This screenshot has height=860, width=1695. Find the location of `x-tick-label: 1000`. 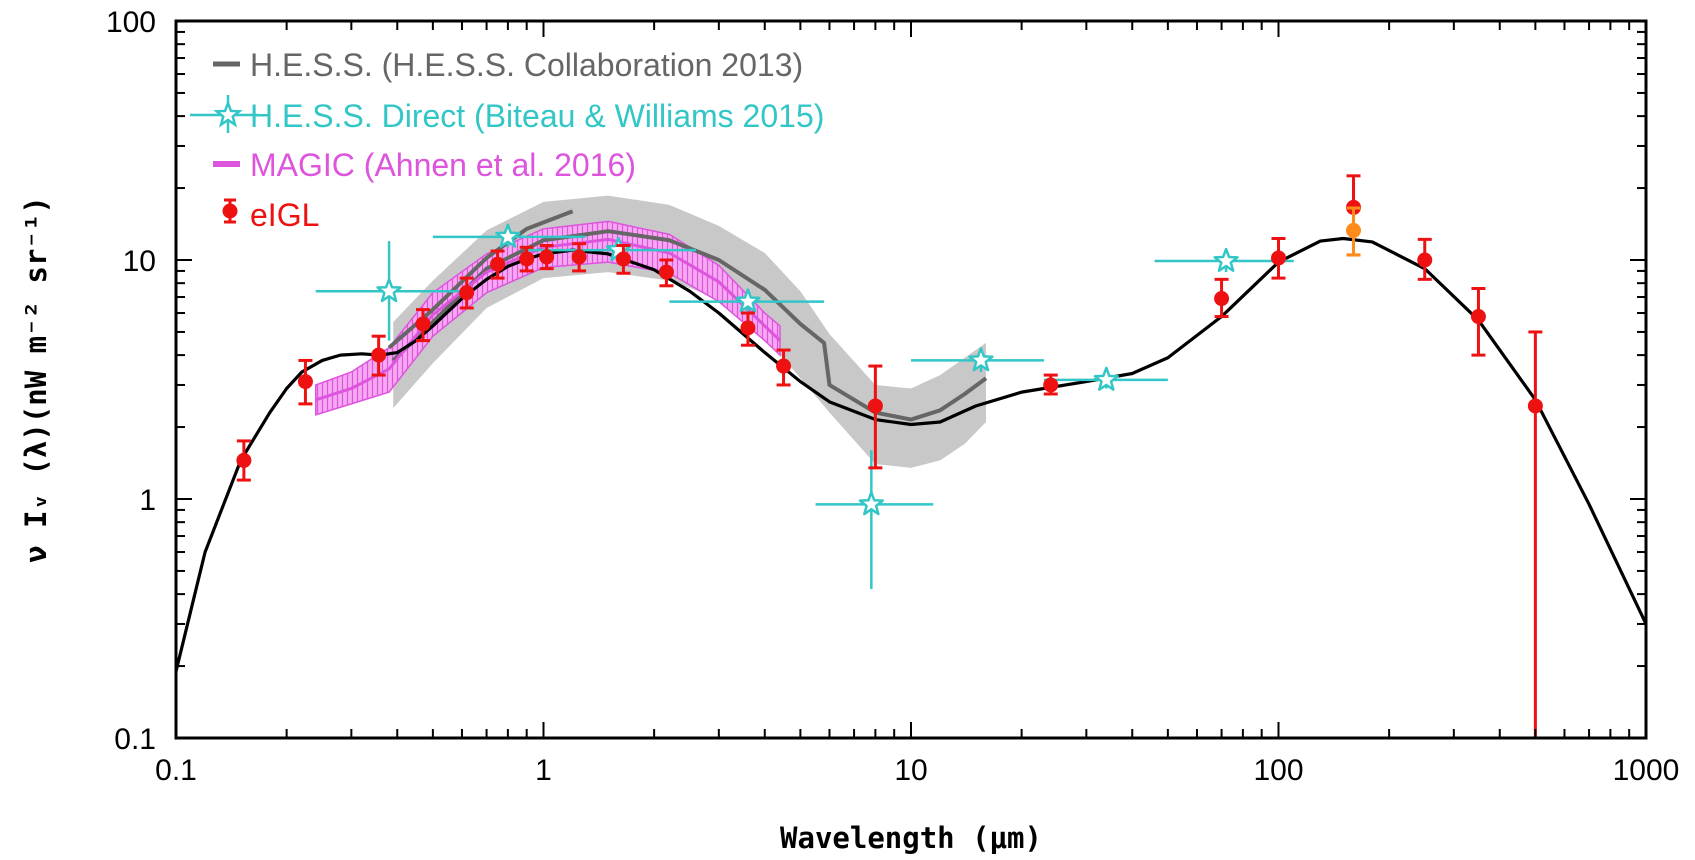

x-tick-label: 1000 is located at coordinates (1646, 770).